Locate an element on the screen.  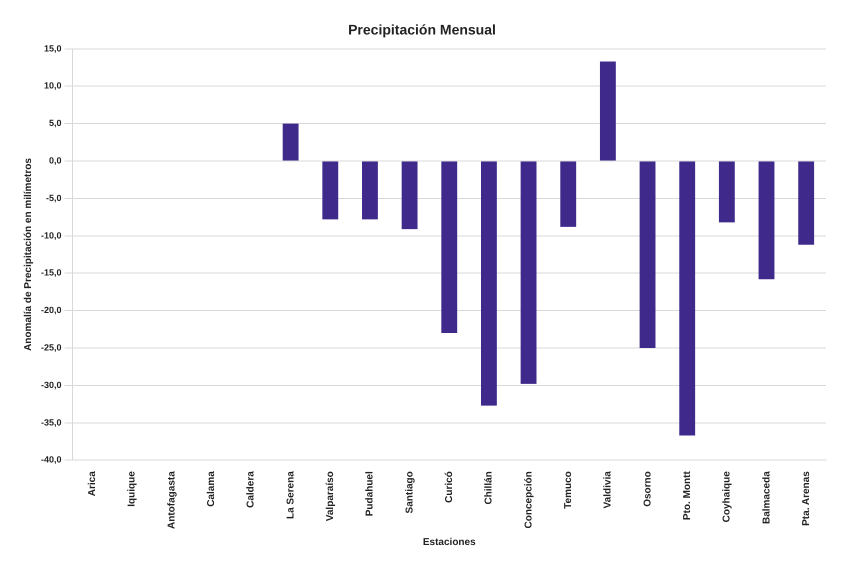
y-tick-label: -30,0 is located at coordinates (51, 385).